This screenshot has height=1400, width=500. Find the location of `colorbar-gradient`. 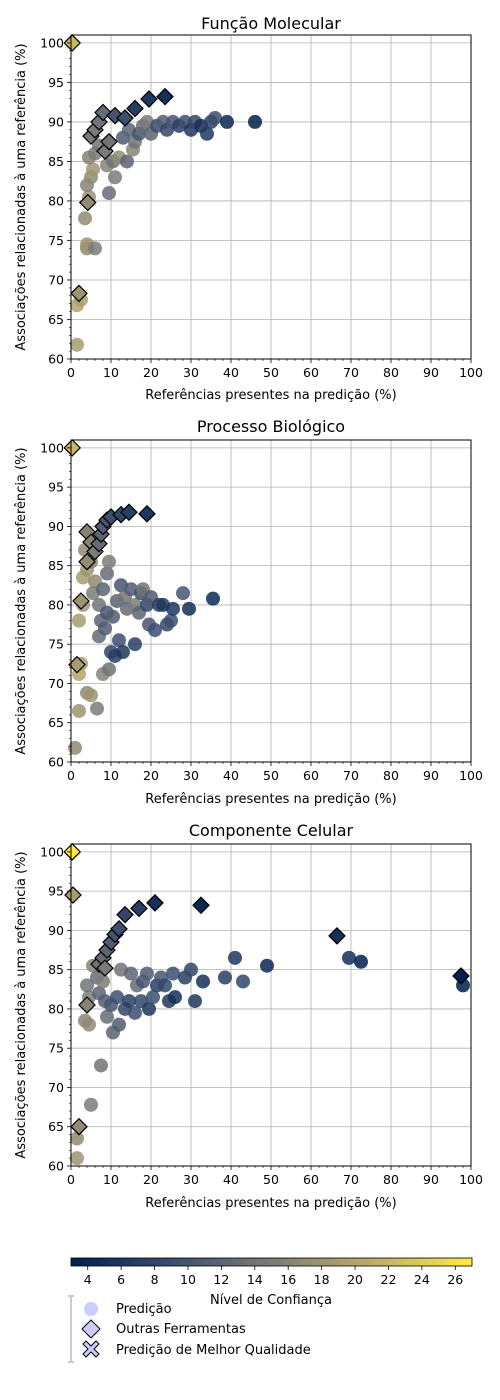

colorbar-gradient is located at coordinates (271, 1262).